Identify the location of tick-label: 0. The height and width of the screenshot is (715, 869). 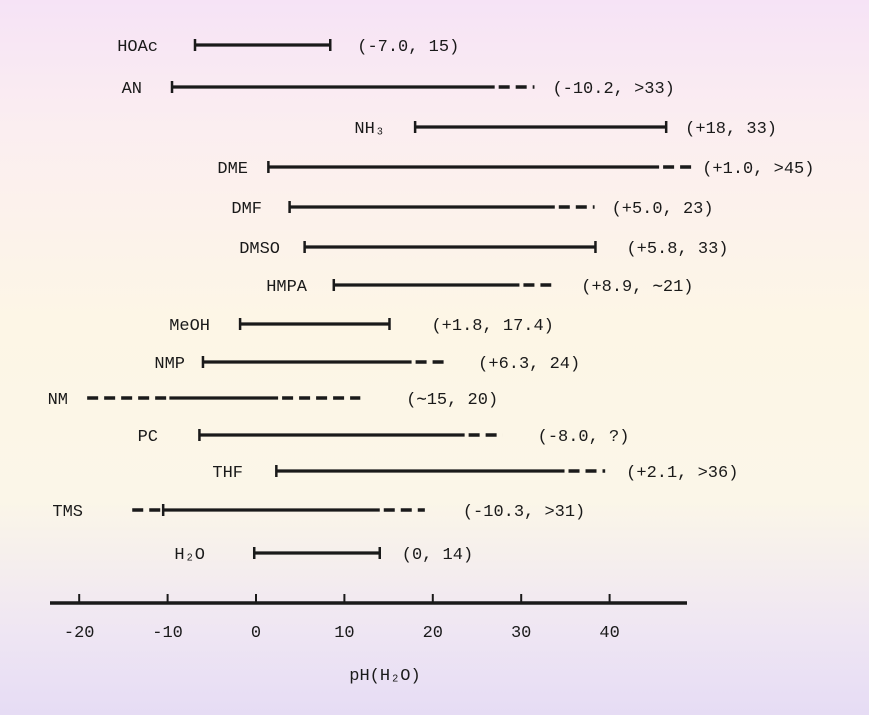
(256, 633).